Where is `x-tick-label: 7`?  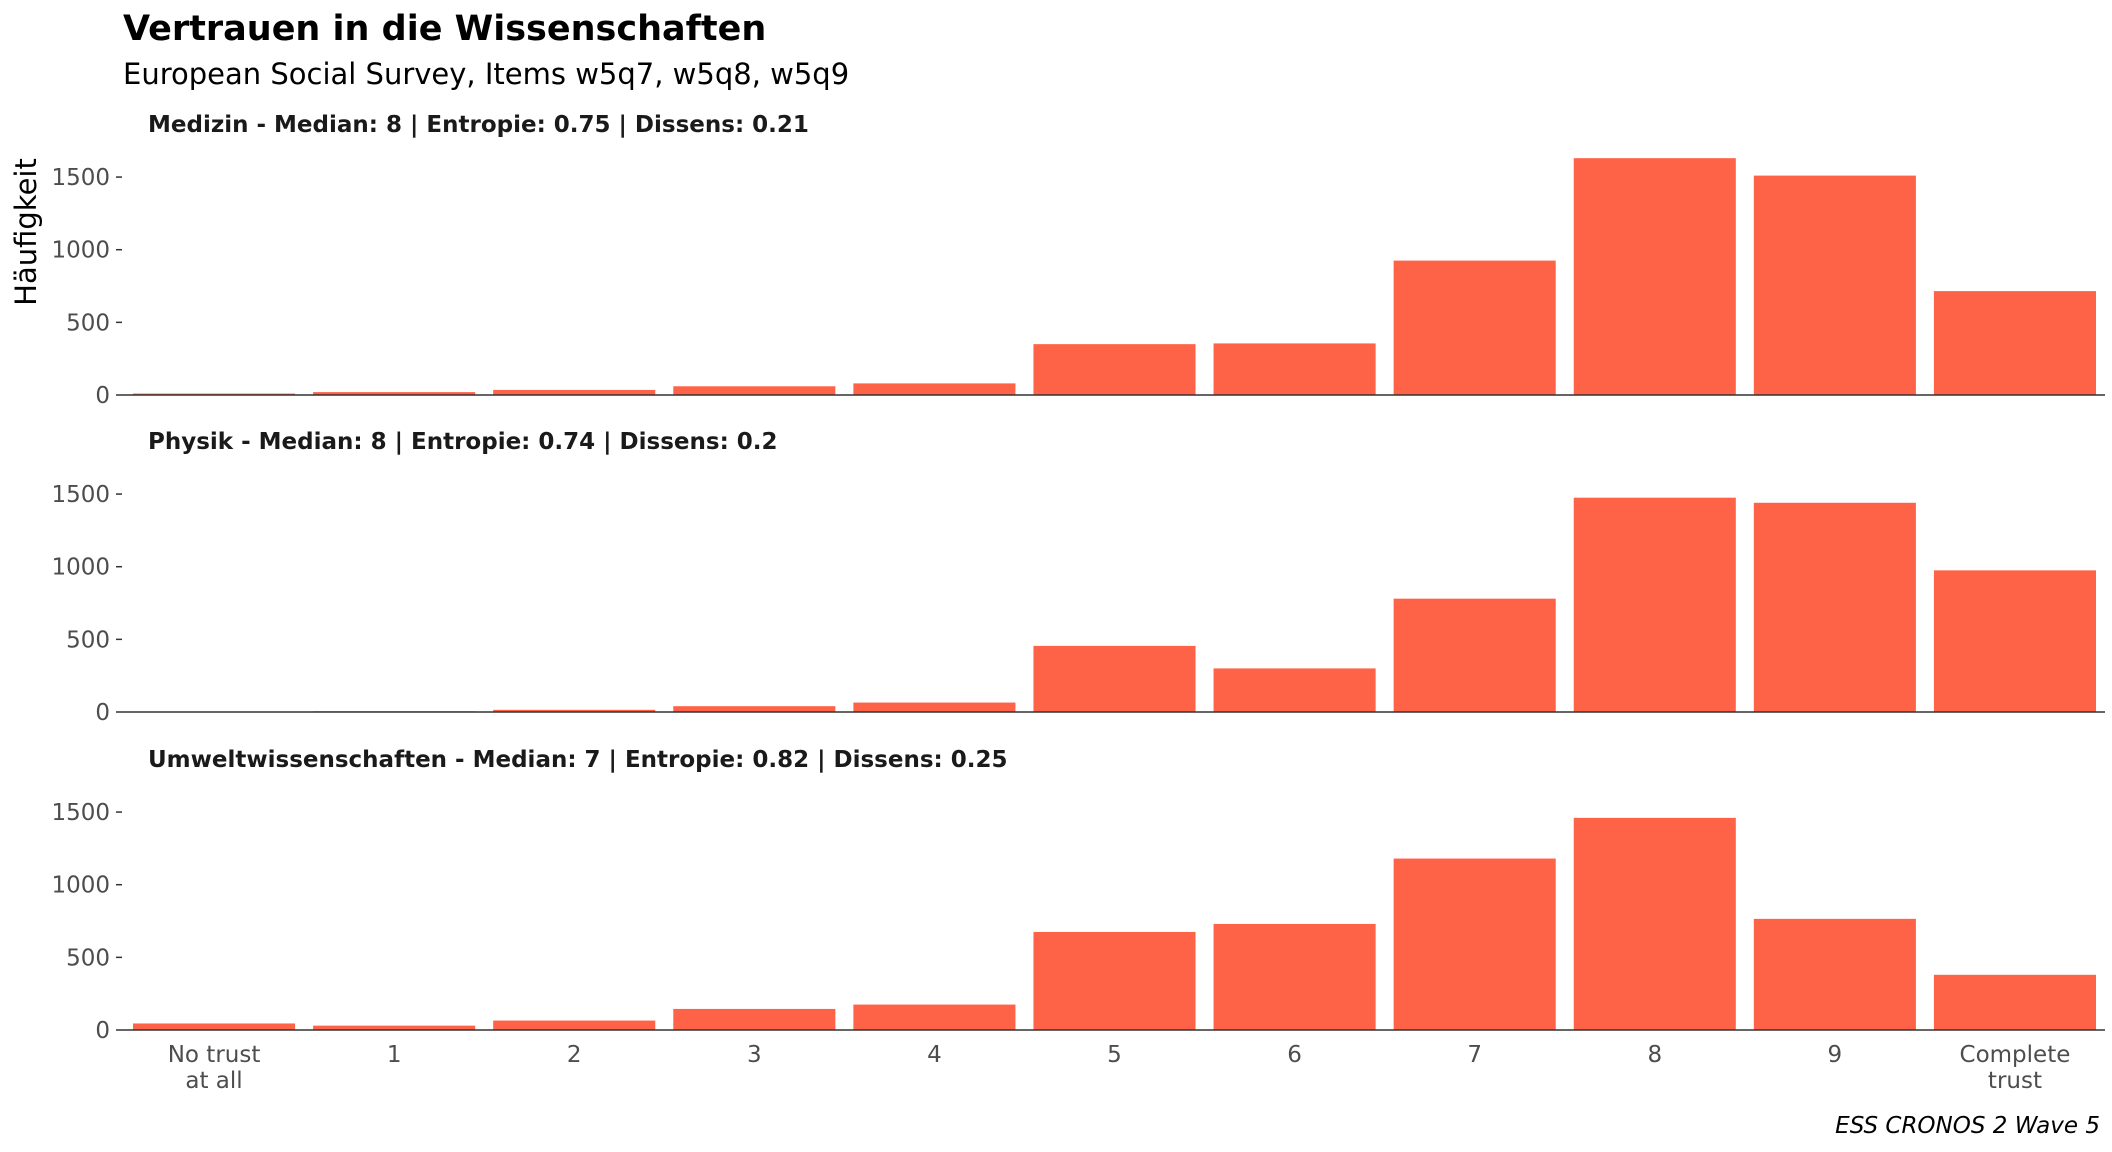
x-tick-label: 7 is located at coordinates (1474, 1055).